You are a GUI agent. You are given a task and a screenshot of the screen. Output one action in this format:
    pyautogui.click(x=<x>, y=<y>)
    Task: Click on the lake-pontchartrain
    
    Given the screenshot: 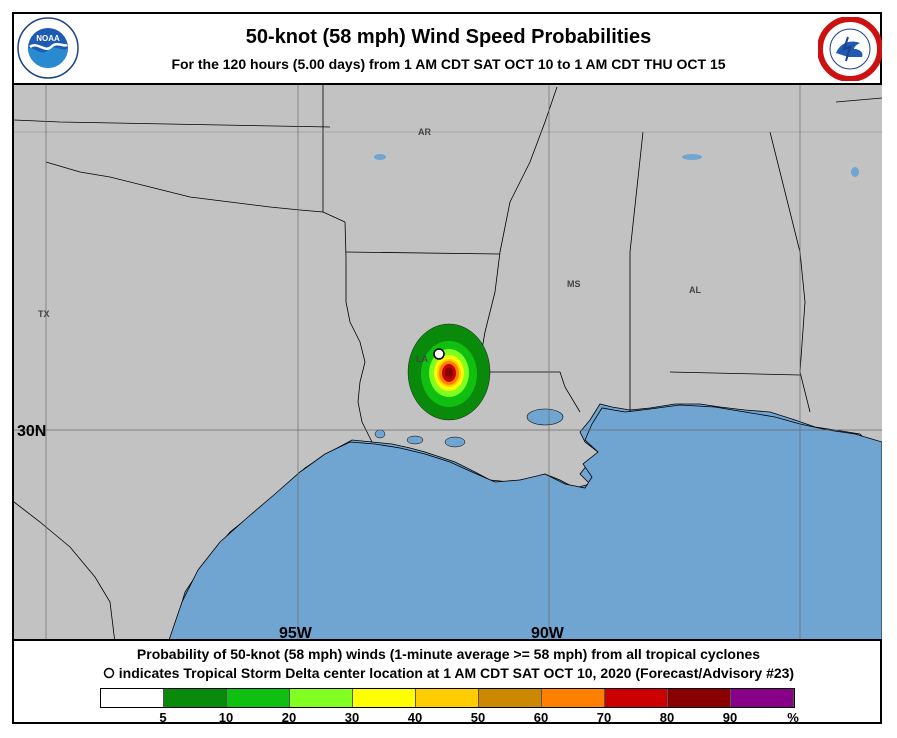 What is the action you would take?
    pyautogui.click(x=545, y=417)
    